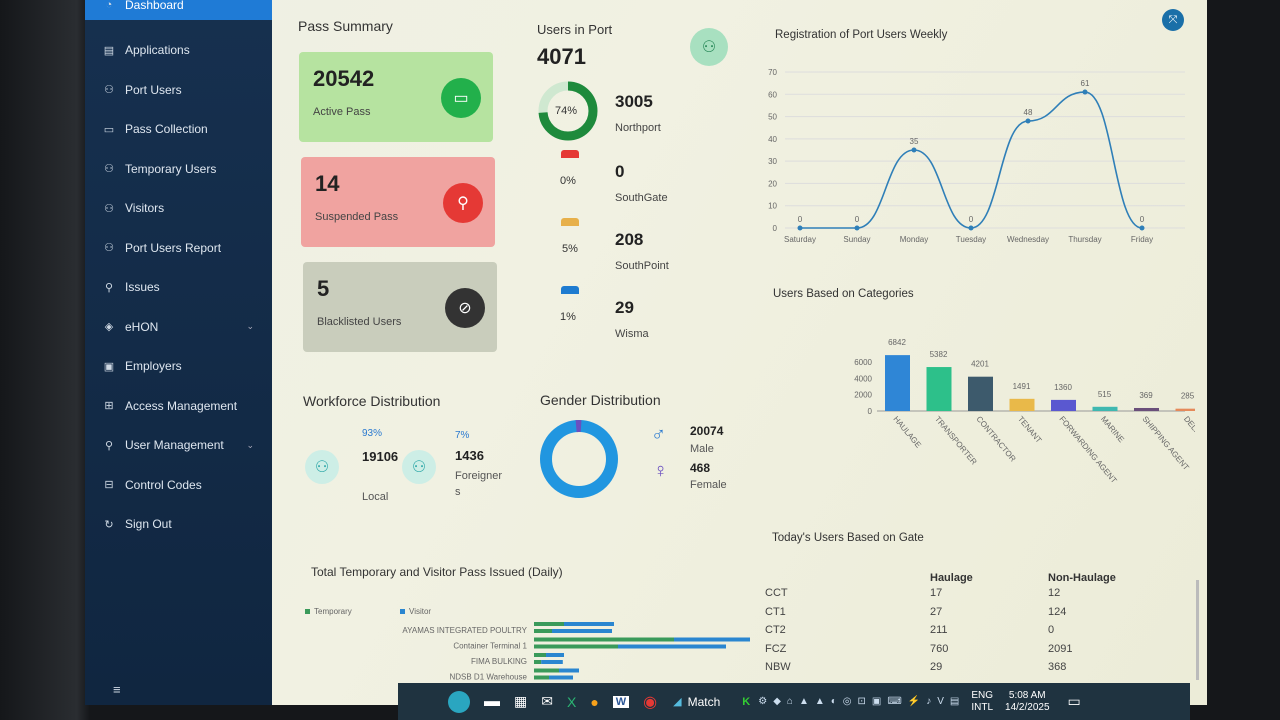 The image size is (1280, 720). I want to click on blacklisted-card: 5 Blacklisted Users ⊘, so click(400, 307).